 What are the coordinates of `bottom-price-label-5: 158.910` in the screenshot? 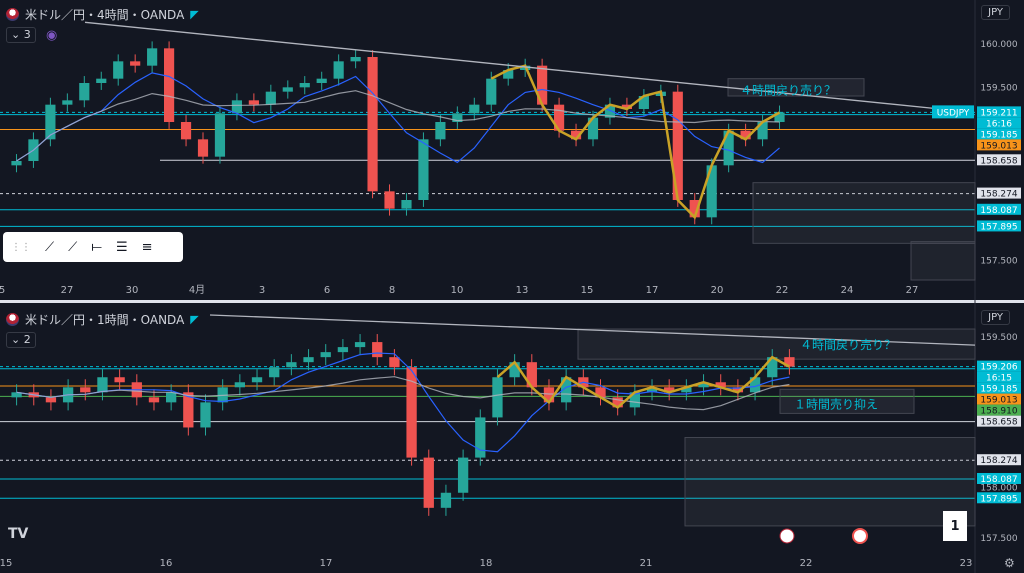 It's located at (998, 412).